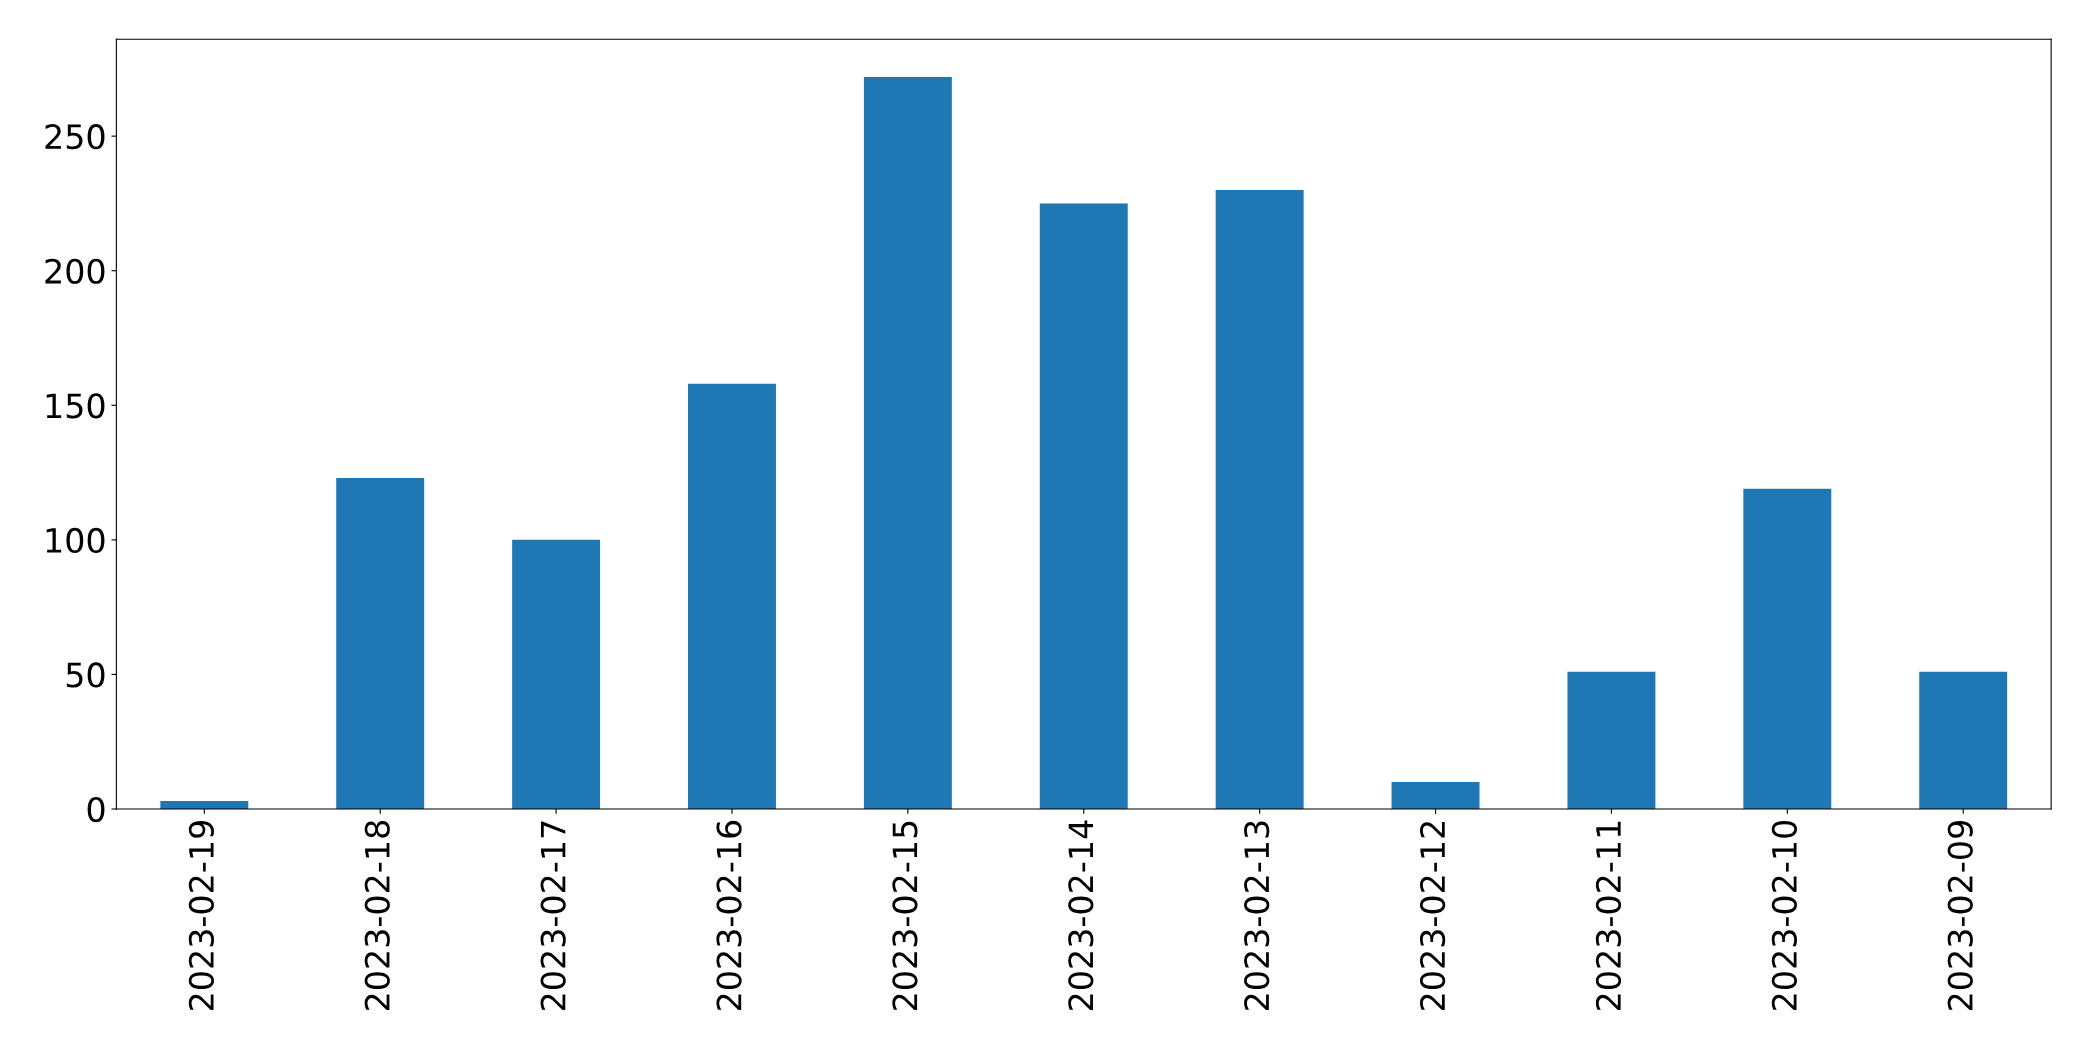 Image resolution: width=2093 pixels, height=1061 pixels. Describe the element at coordinates (377, 916) in the screenshot. I see `x-tick-label: 2023-02-18` at that location.